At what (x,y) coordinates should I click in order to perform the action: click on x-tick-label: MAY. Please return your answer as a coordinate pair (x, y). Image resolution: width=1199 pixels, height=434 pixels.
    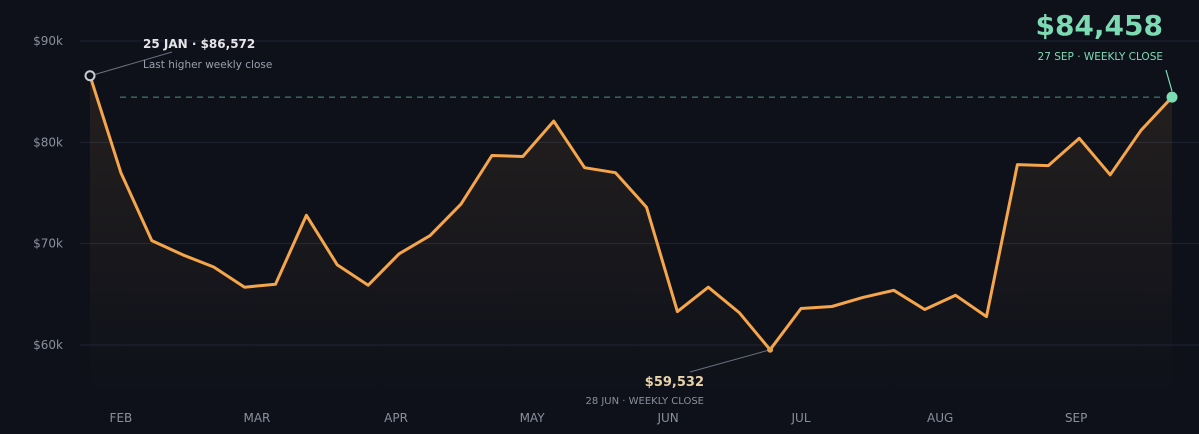
    Looking at the image, I should click on (533, 418).